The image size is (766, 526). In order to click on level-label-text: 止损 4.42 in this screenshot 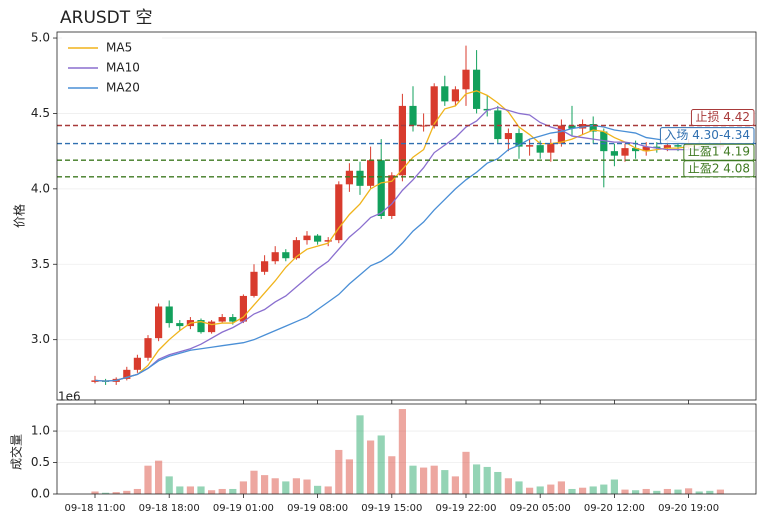, I will do `click(722, 117)`.